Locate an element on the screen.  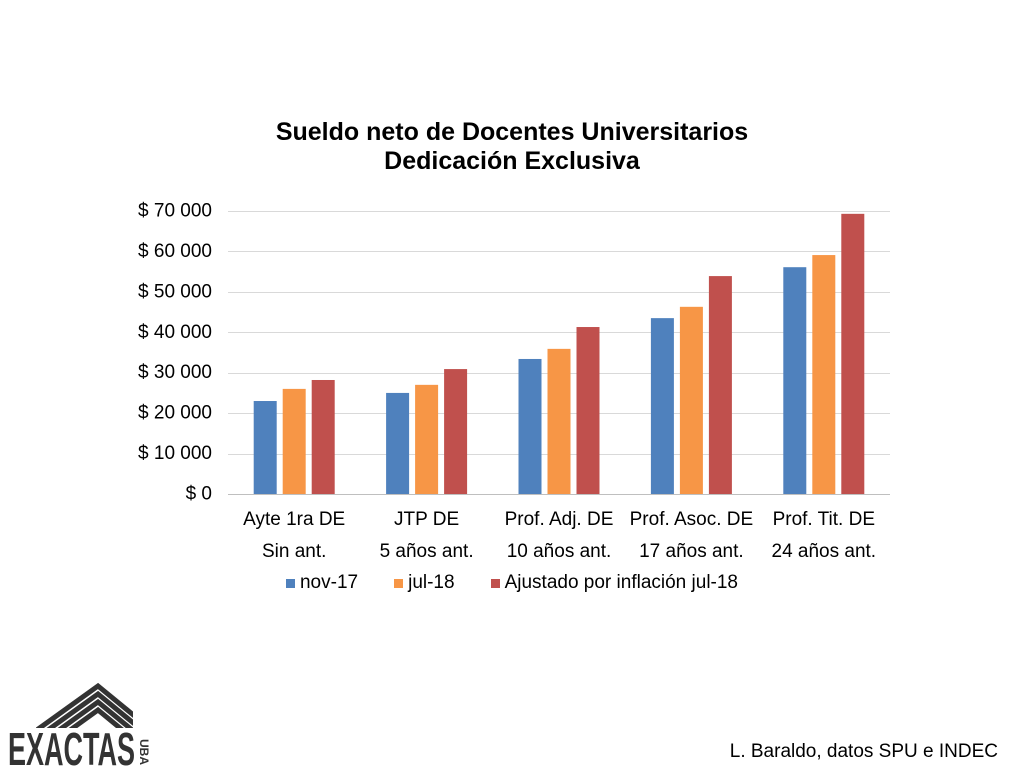
bar-nov-17-prof-adj-de is located at coordinates (530, 426).